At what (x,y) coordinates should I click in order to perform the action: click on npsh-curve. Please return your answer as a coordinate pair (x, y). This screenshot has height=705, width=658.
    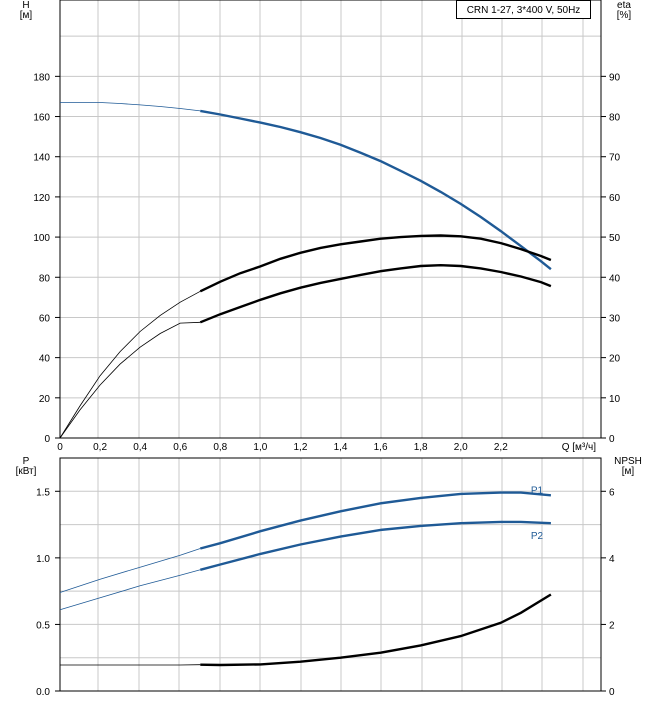
    Looking at the image, I should click on (375, 630).